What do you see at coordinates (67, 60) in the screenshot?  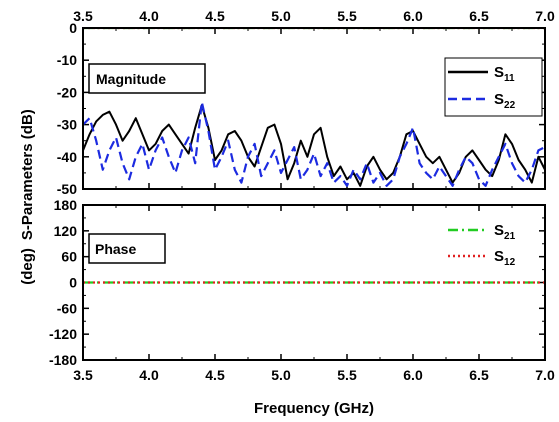 I see `y-tick-label: -10` at bounding box center [67, 60].